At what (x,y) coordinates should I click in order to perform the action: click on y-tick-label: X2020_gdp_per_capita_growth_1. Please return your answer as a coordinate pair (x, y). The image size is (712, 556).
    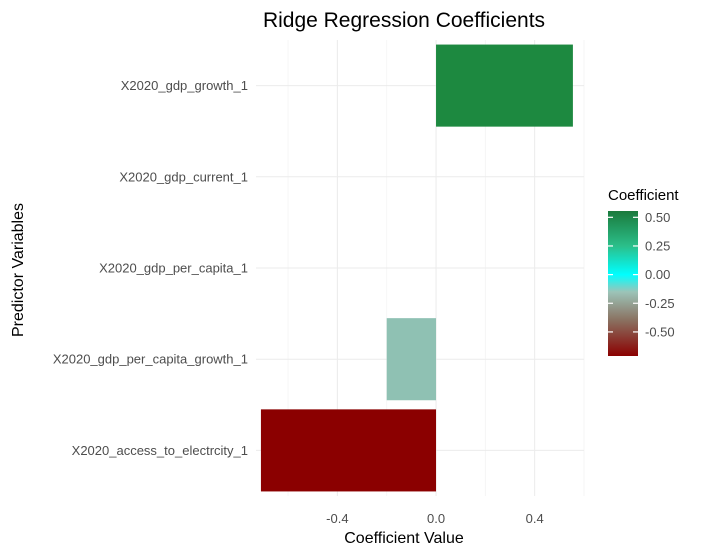
    Looking at the image, I should click on (150, 359).